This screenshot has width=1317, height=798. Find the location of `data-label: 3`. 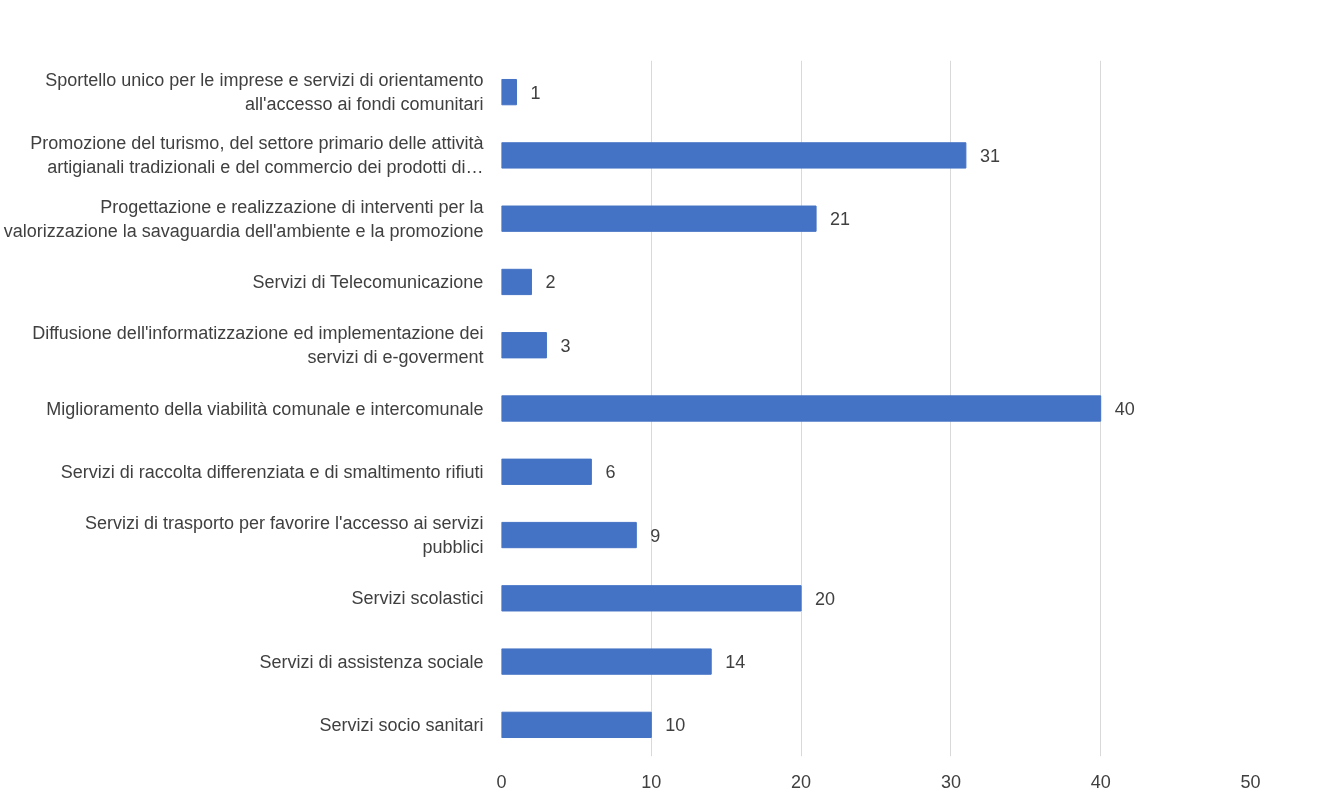

data-label: 3 is located at coordinates (565, 345).